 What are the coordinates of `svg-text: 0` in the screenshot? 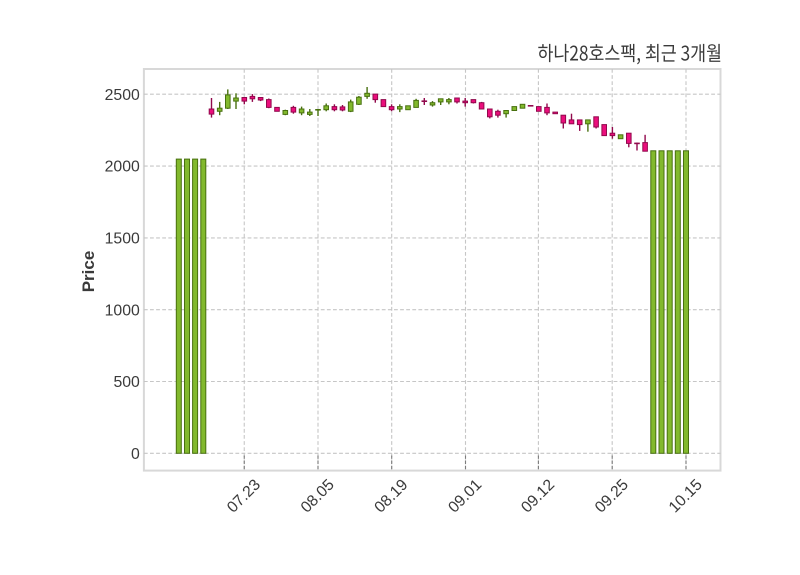 It's located at (135, 454).